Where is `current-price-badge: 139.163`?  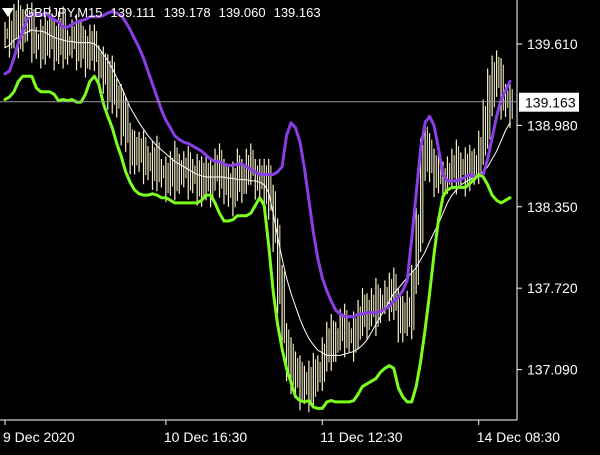
current-price-badge: 139.163 is located at coordinates (549, 102).